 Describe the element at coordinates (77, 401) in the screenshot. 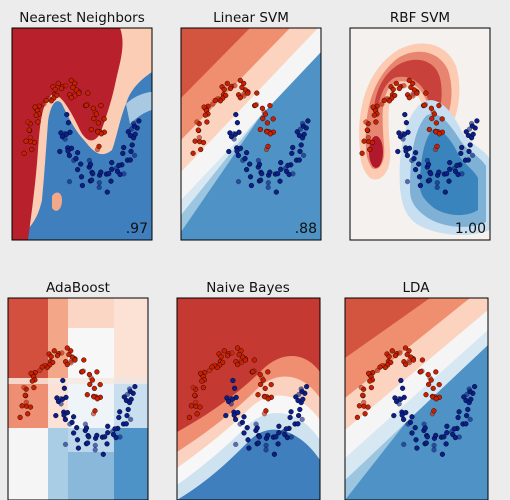

I see `scatter-points` at that location.